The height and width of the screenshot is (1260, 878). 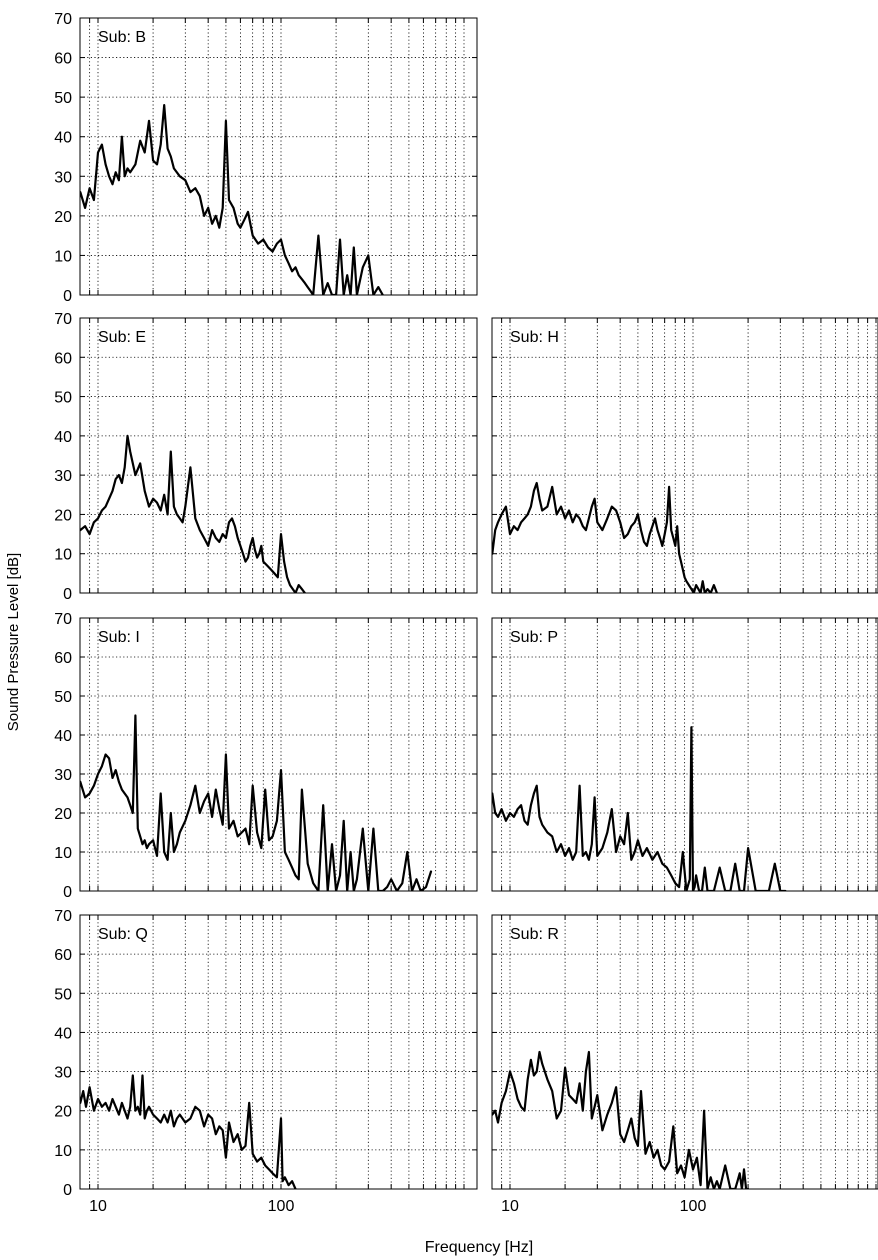 I want to click on panel-label: Sub: R, so click(x=534, y=934).